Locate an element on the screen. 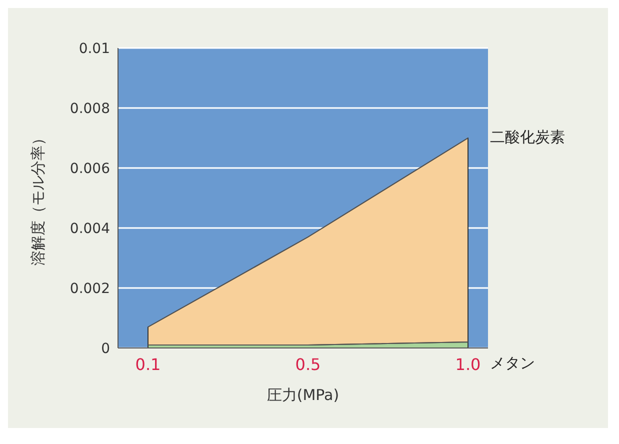 This screenshot has height=444, width=619. x-tick-label: 0.5 is located at coordinates (308, 364).